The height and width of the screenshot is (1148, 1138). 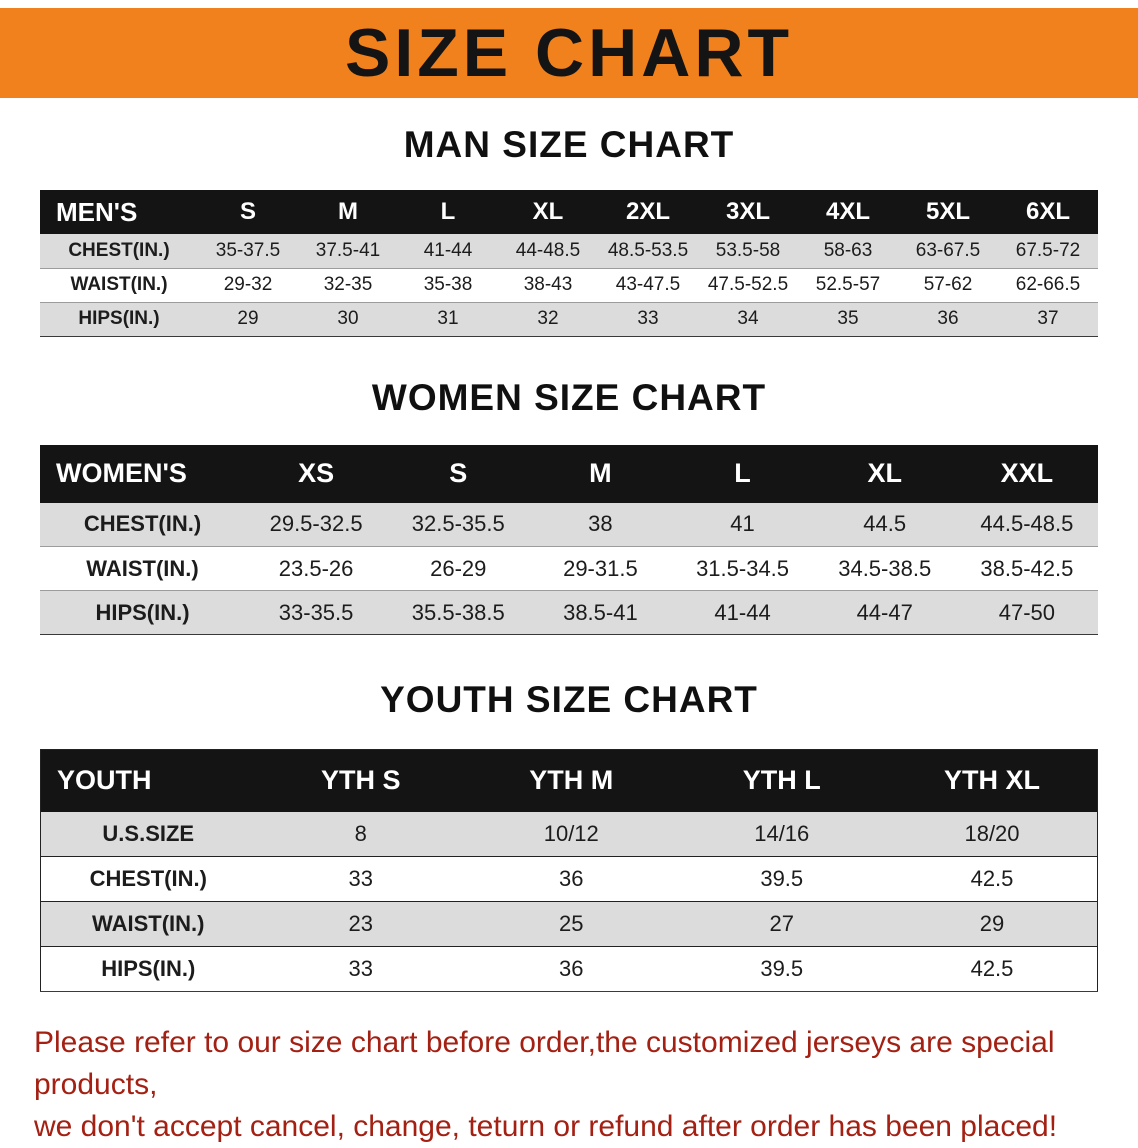 What do you see at coordinates (1027, 524) in the screenshot?
I see `table-cell: 44.5-48.5` at bounding box center [1027, 524].